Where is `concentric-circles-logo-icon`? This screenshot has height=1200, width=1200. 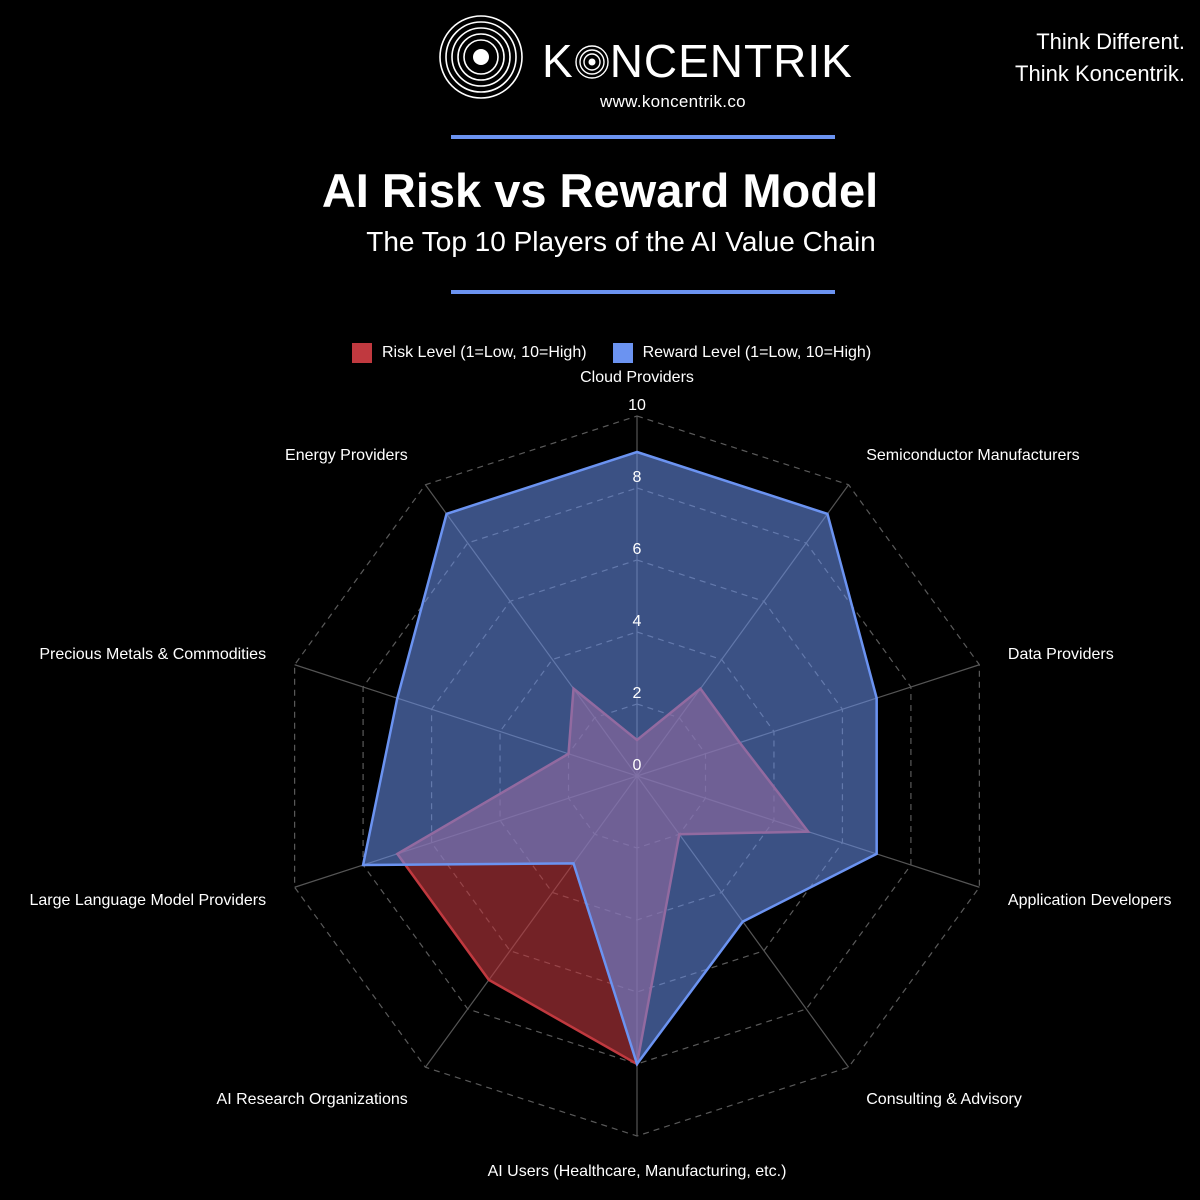
concentric-circles-logo-icon is located at coordinates (481, 57).